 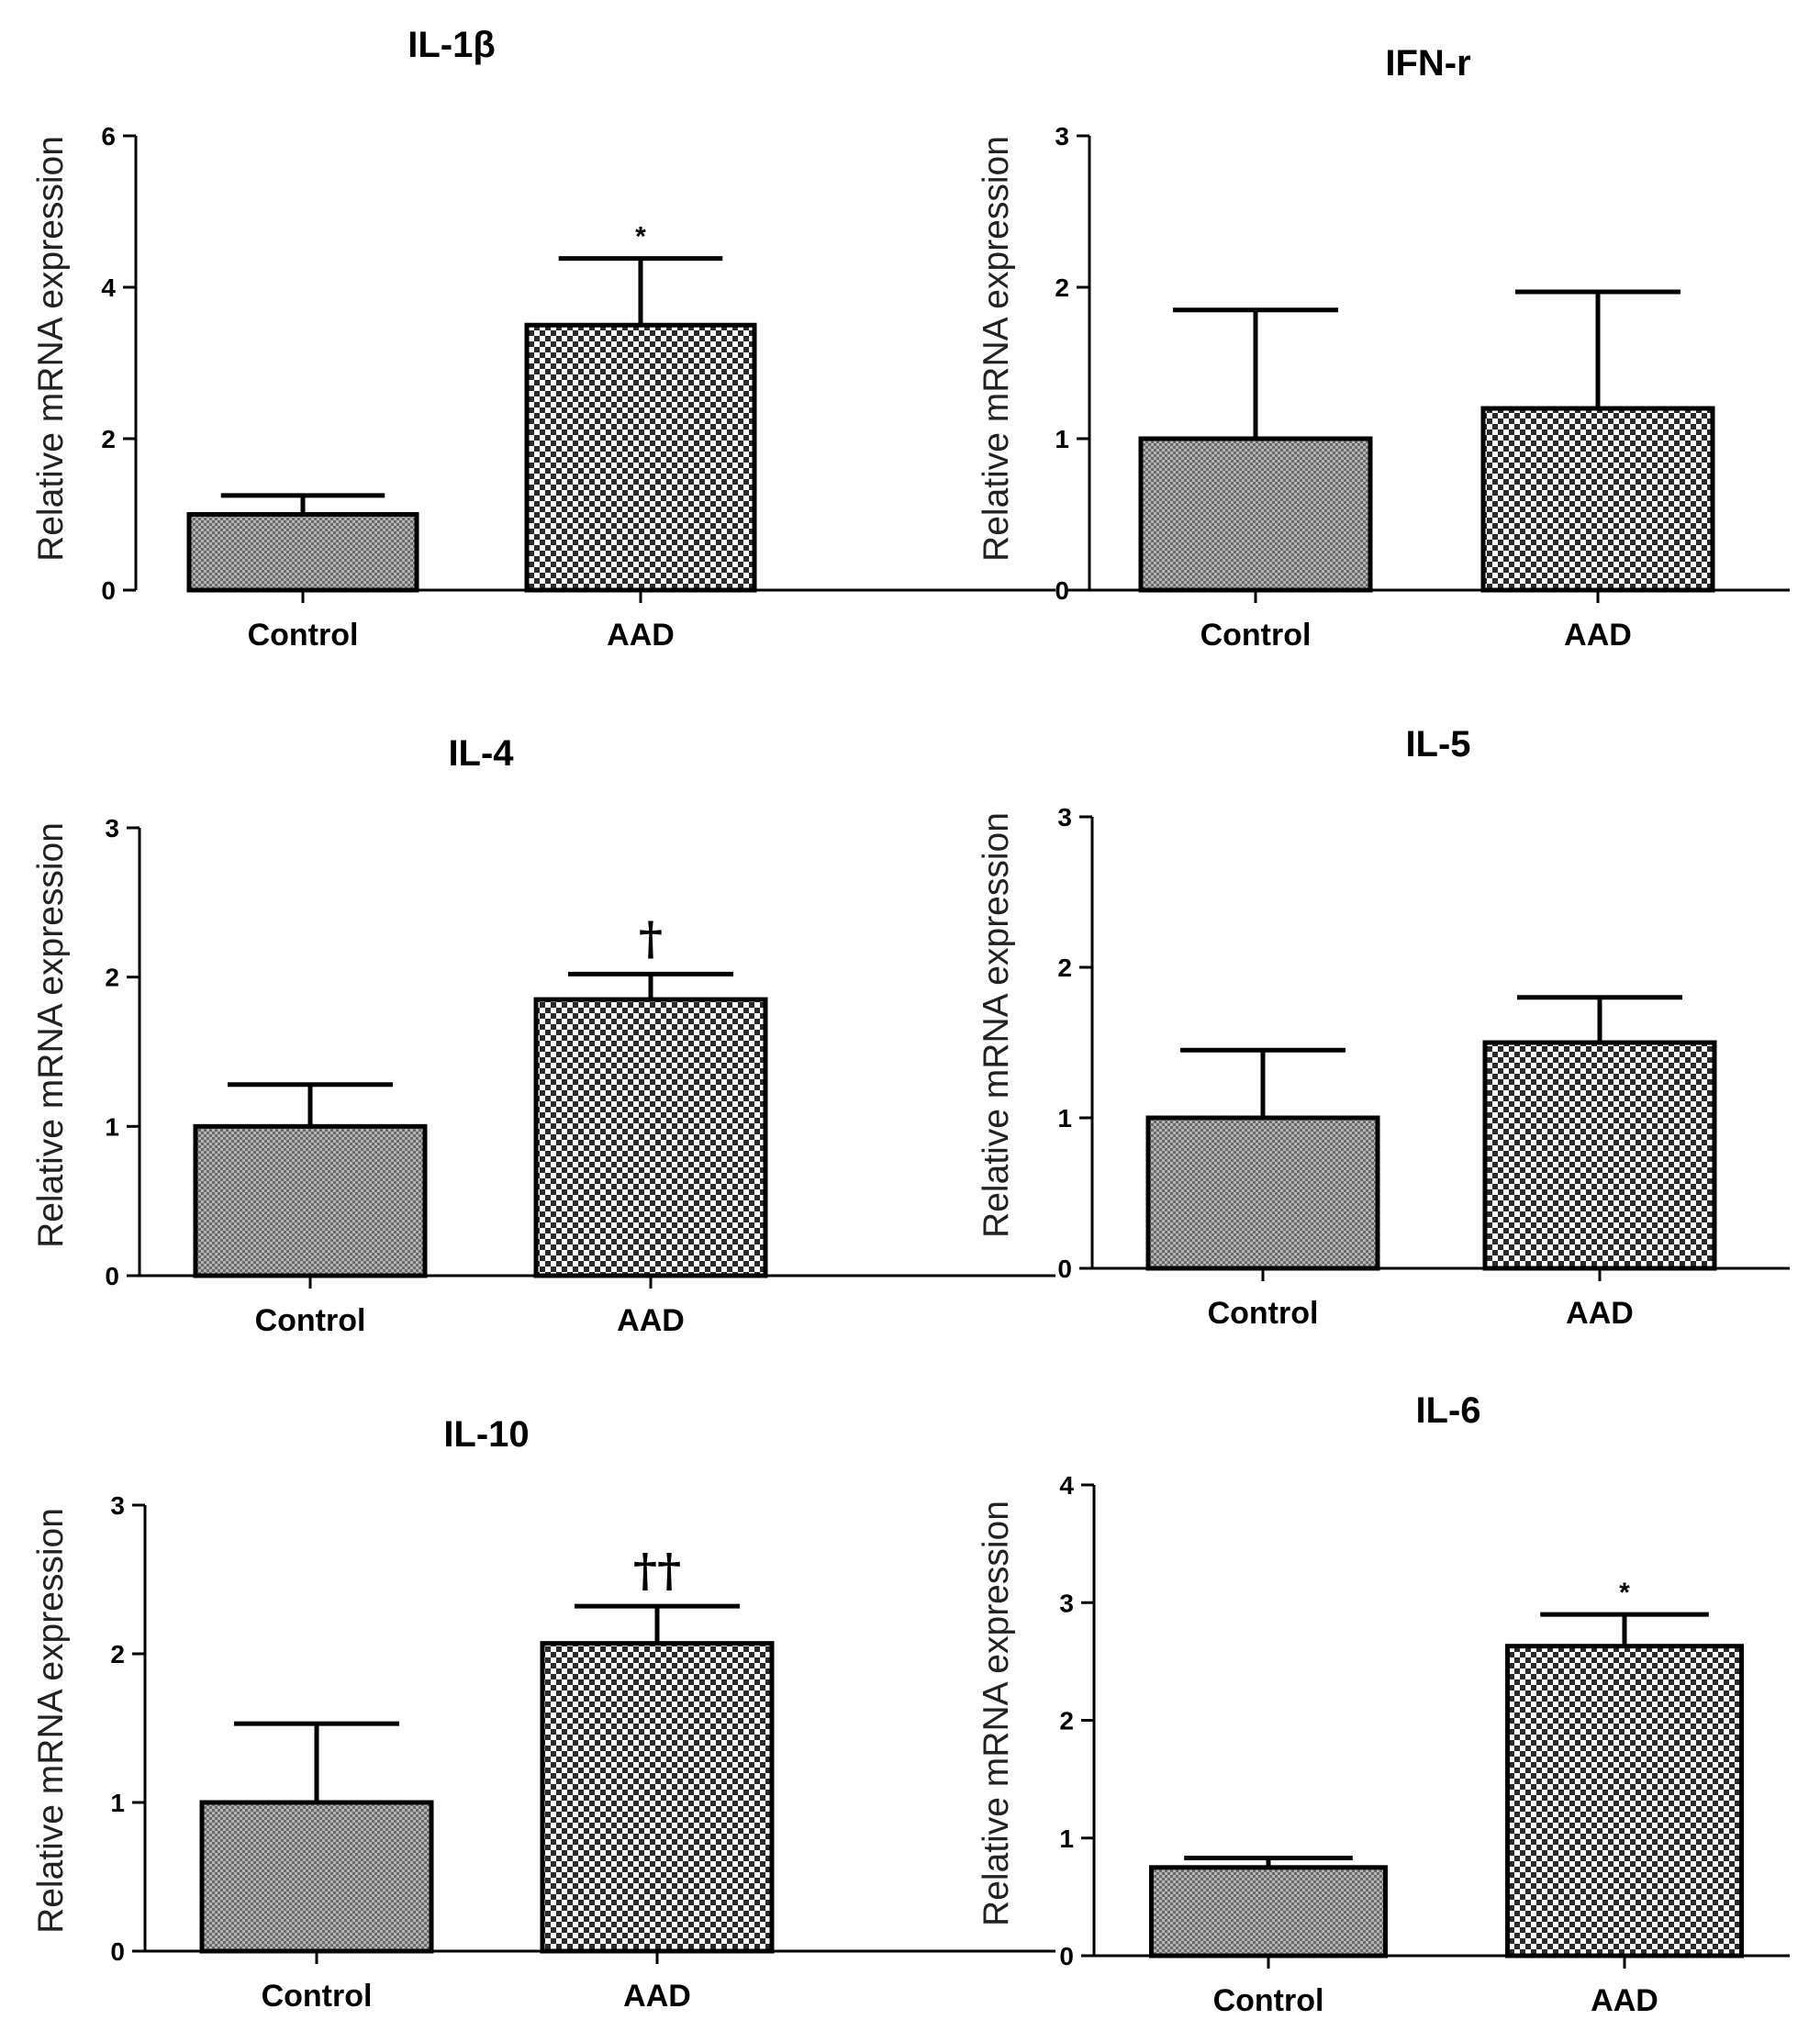 I want to click on chart-title: IL-1β, so click(x=452, y=45).